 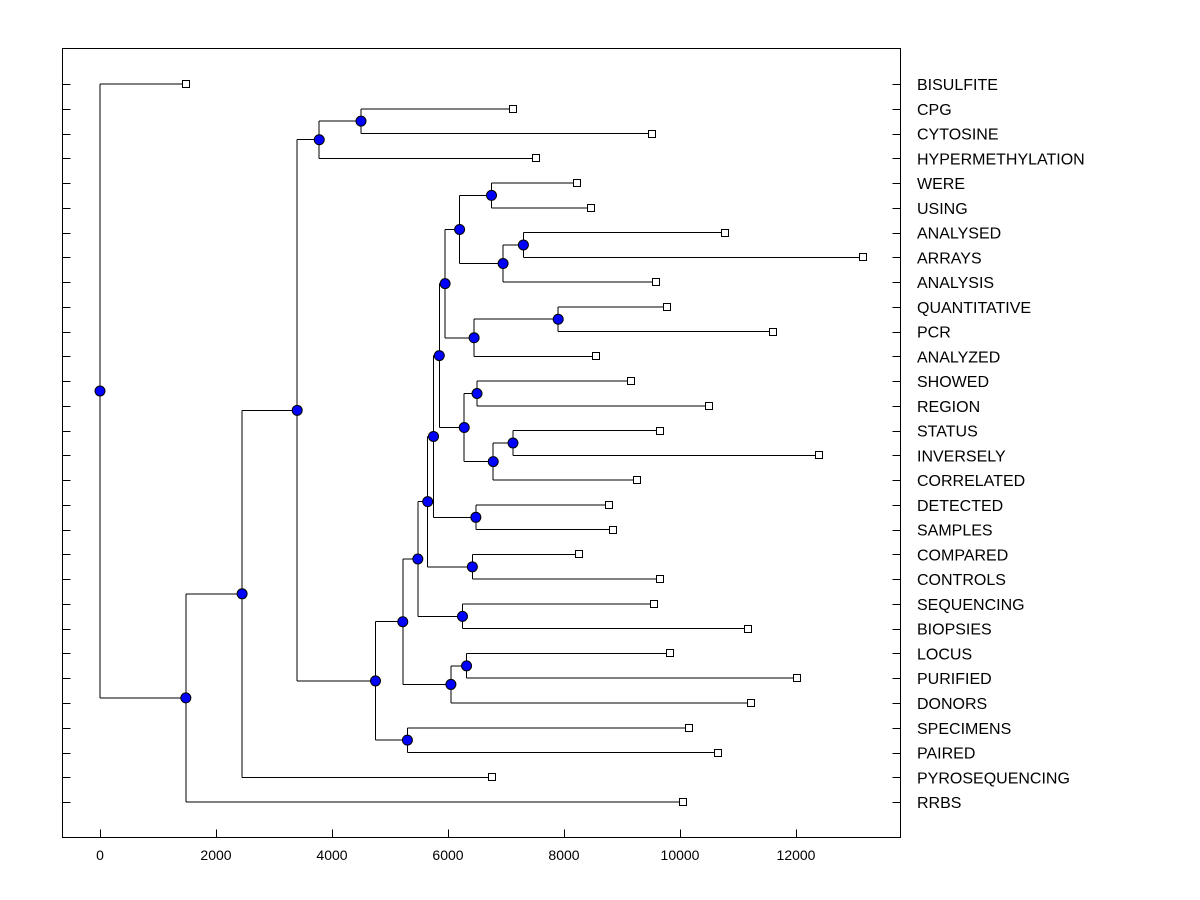 What do you see at coordinates (934, 333) in the screenshot?
I see `leaf-label: PCR` at bounding box center [934, 333].